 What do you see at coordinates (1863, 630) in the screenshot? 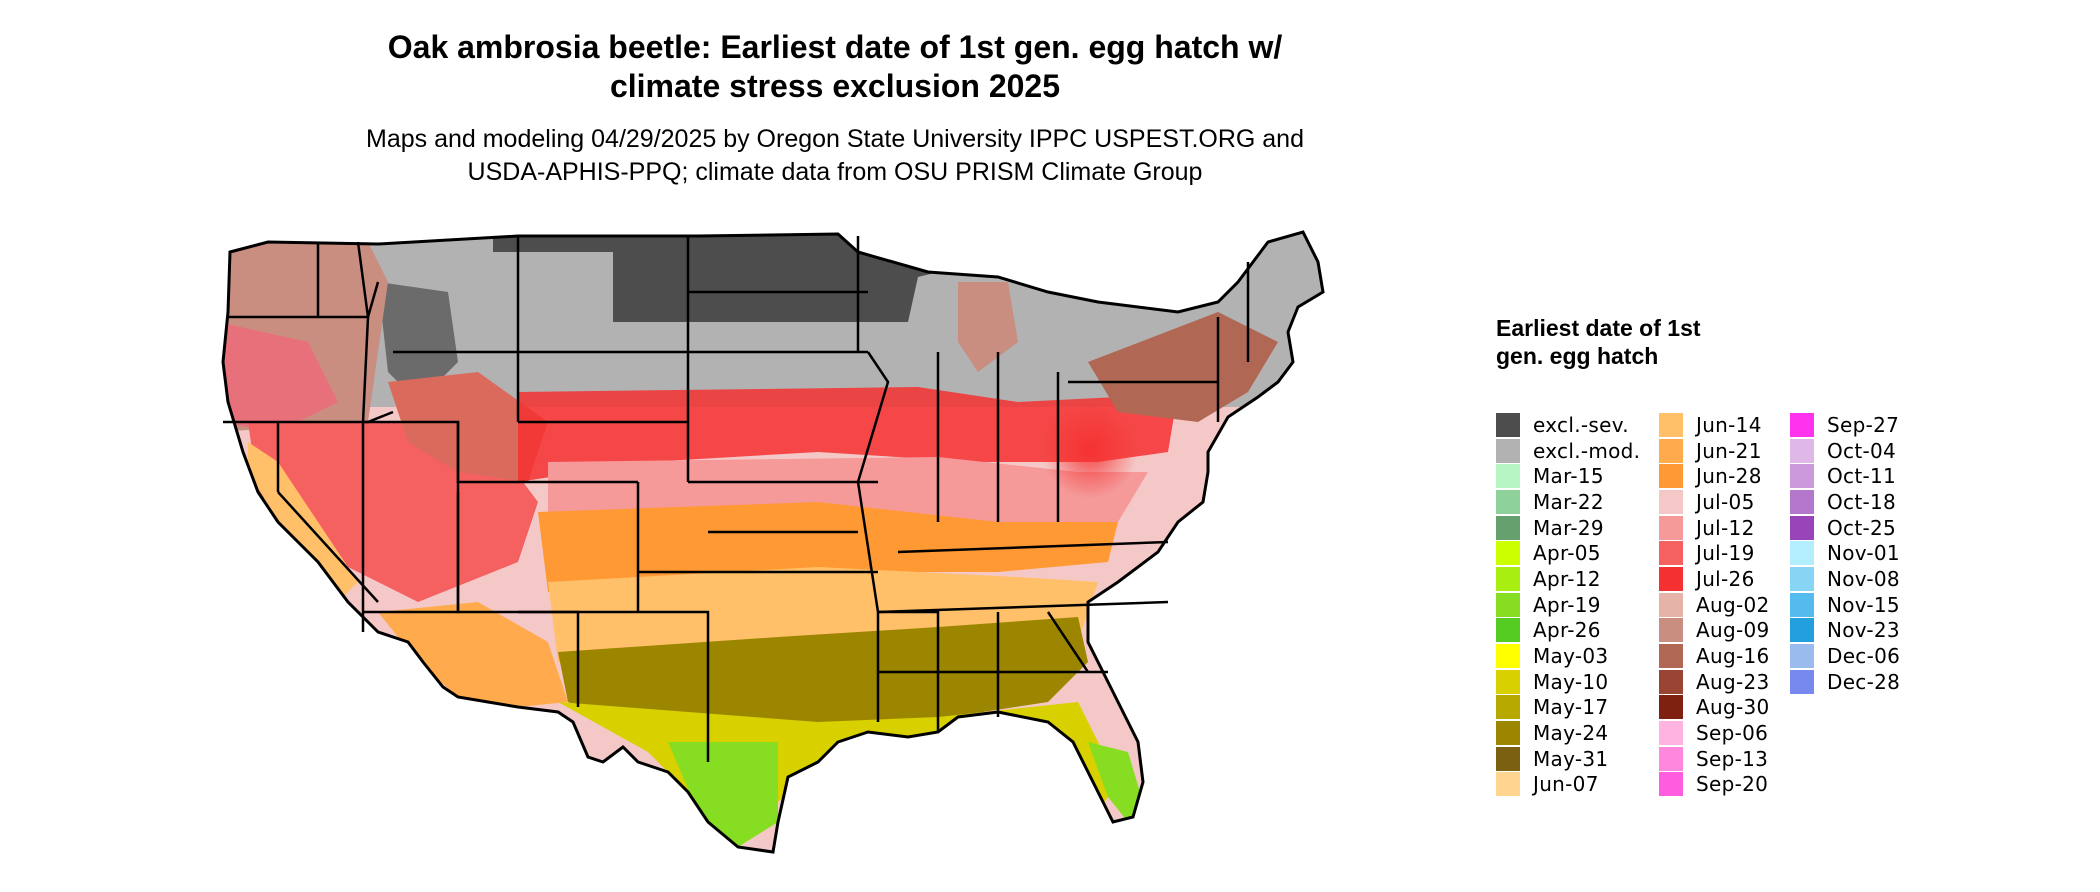
I see `legend-label: Nov-23` at bounding box center [1863, 630].